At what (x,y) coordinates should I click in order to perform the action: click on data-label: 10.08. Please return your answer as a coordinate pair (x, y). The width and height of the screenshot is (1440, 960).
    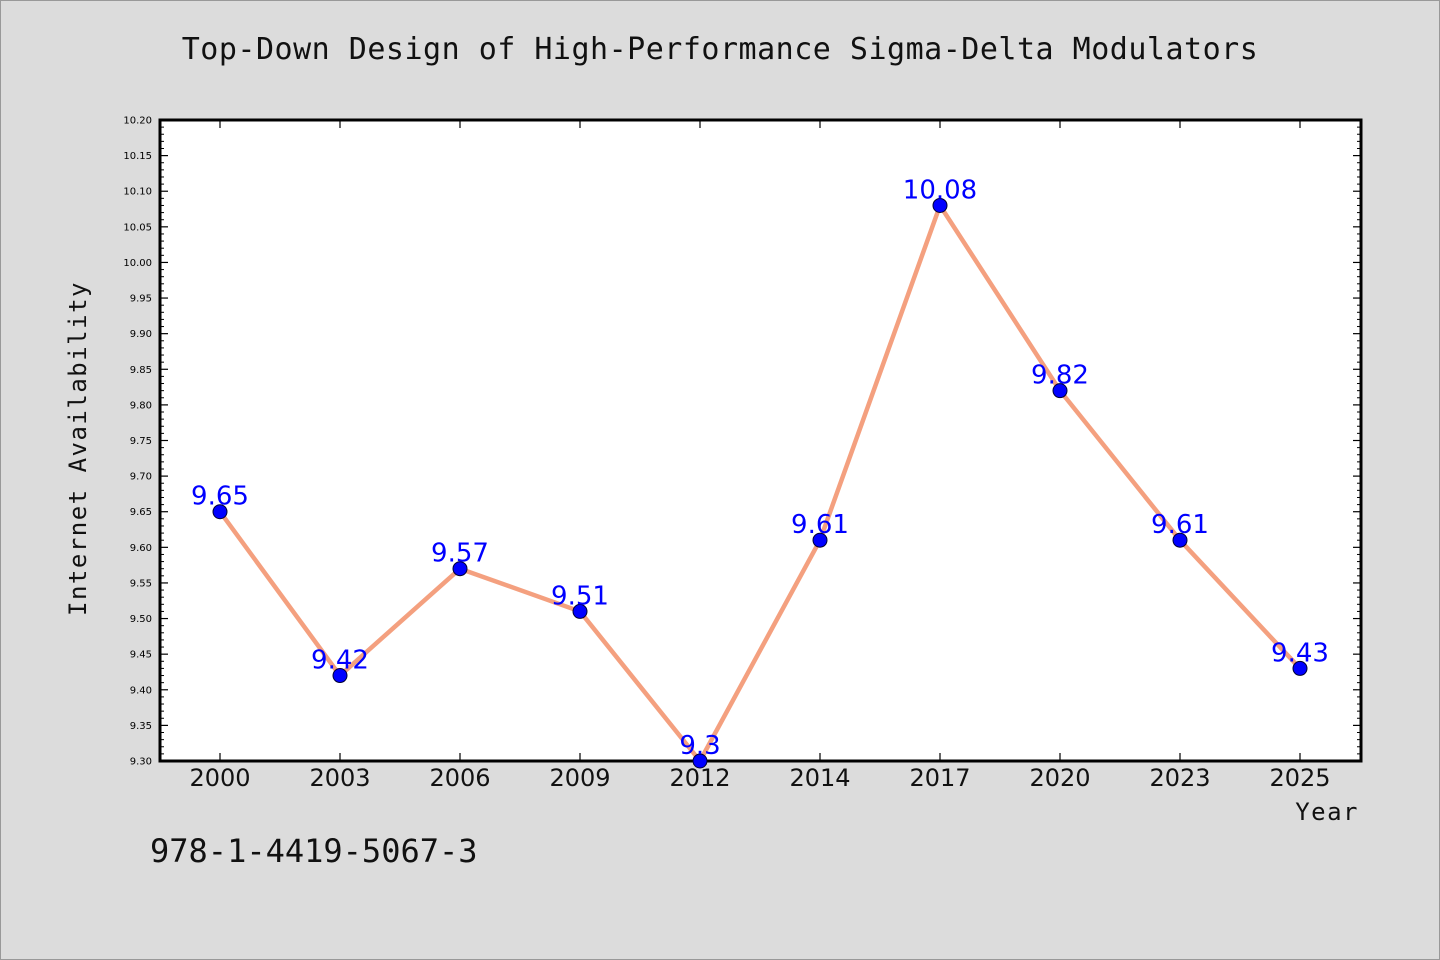
    Looking at the image, I should click on (940, 190).